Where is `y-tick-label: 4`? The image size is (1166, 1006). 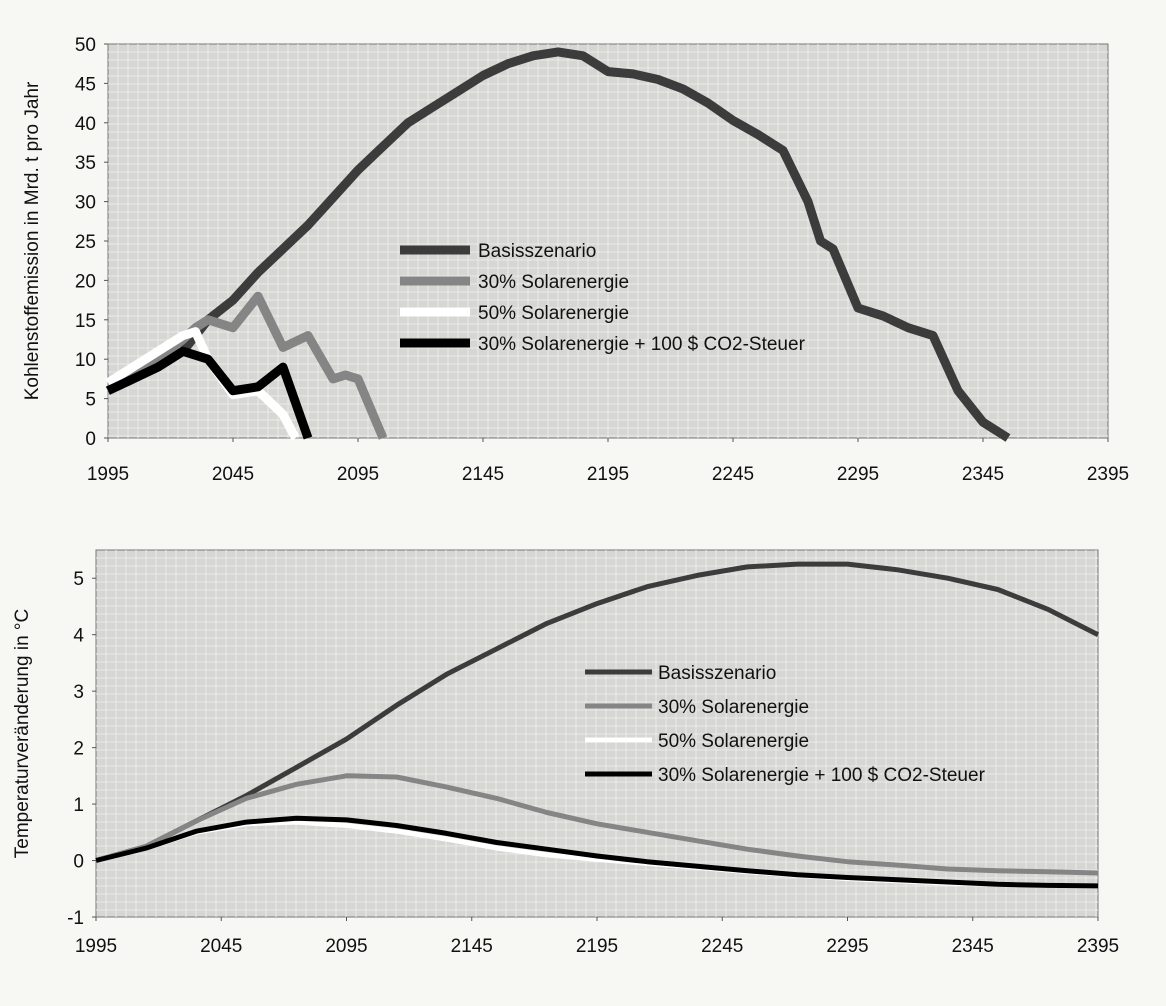
y-tick-label: 4 is located at coordinates (78, 636).